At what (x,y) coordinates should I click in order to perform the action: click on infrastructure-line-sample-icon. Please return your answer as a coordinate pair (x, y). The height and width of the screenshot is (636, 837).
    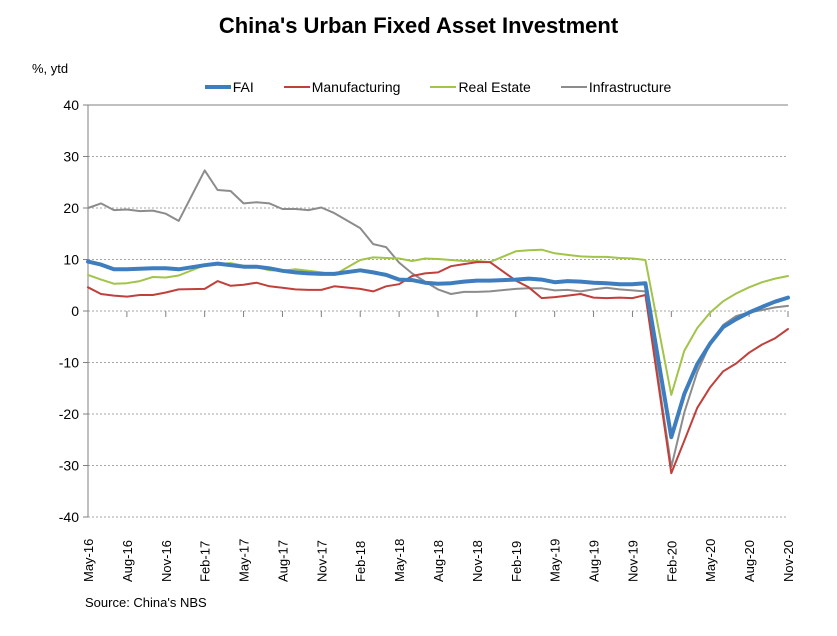
    Looking at the image, I should click on (573, 87).